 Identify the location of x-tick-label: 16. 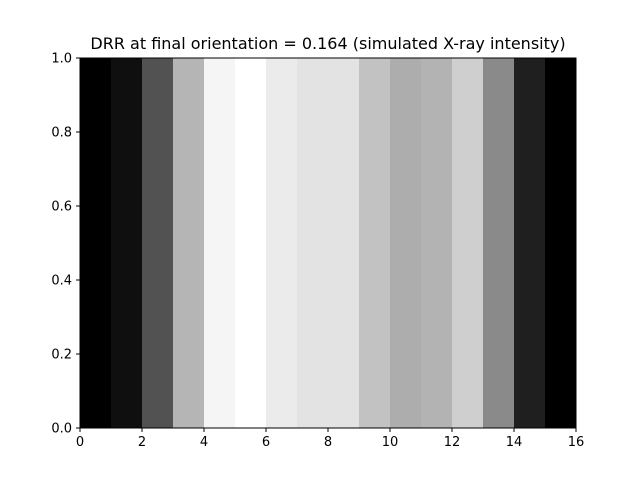
(576, 442).